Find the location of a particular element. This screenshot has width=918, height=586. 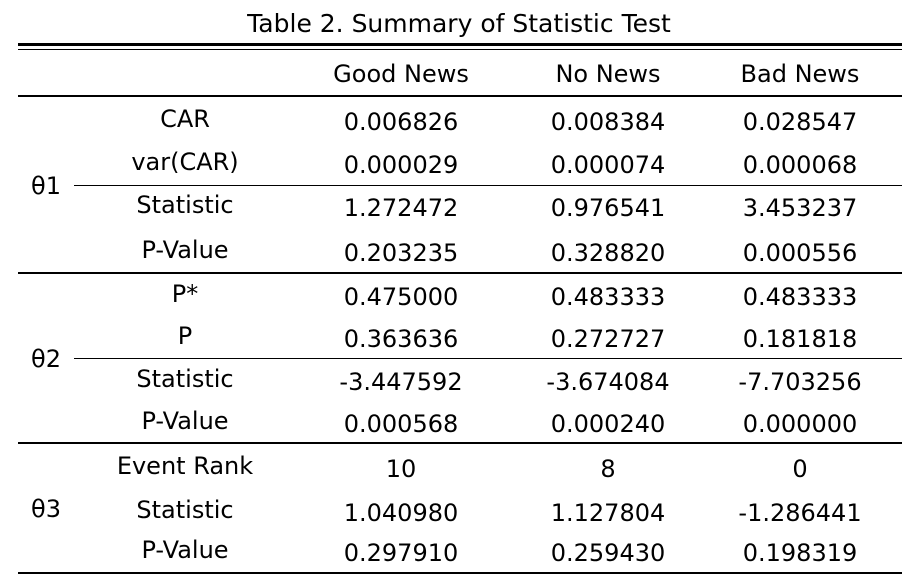

table-cell: 0 is located at coordinates (800, 469).